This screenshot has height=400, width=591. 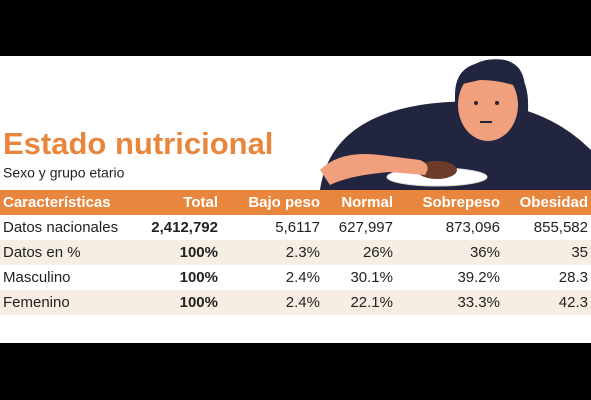 I want to click on cell: 22.1%, so click(x=371, y=302).